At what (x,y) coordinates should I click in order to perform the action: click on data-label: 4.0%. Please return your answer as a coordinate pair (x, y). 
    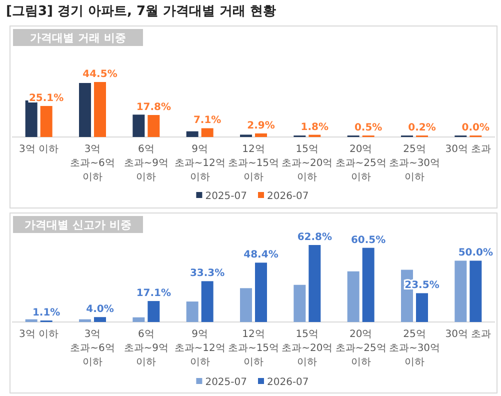
    Looking at the image, I should click on (100, 310).